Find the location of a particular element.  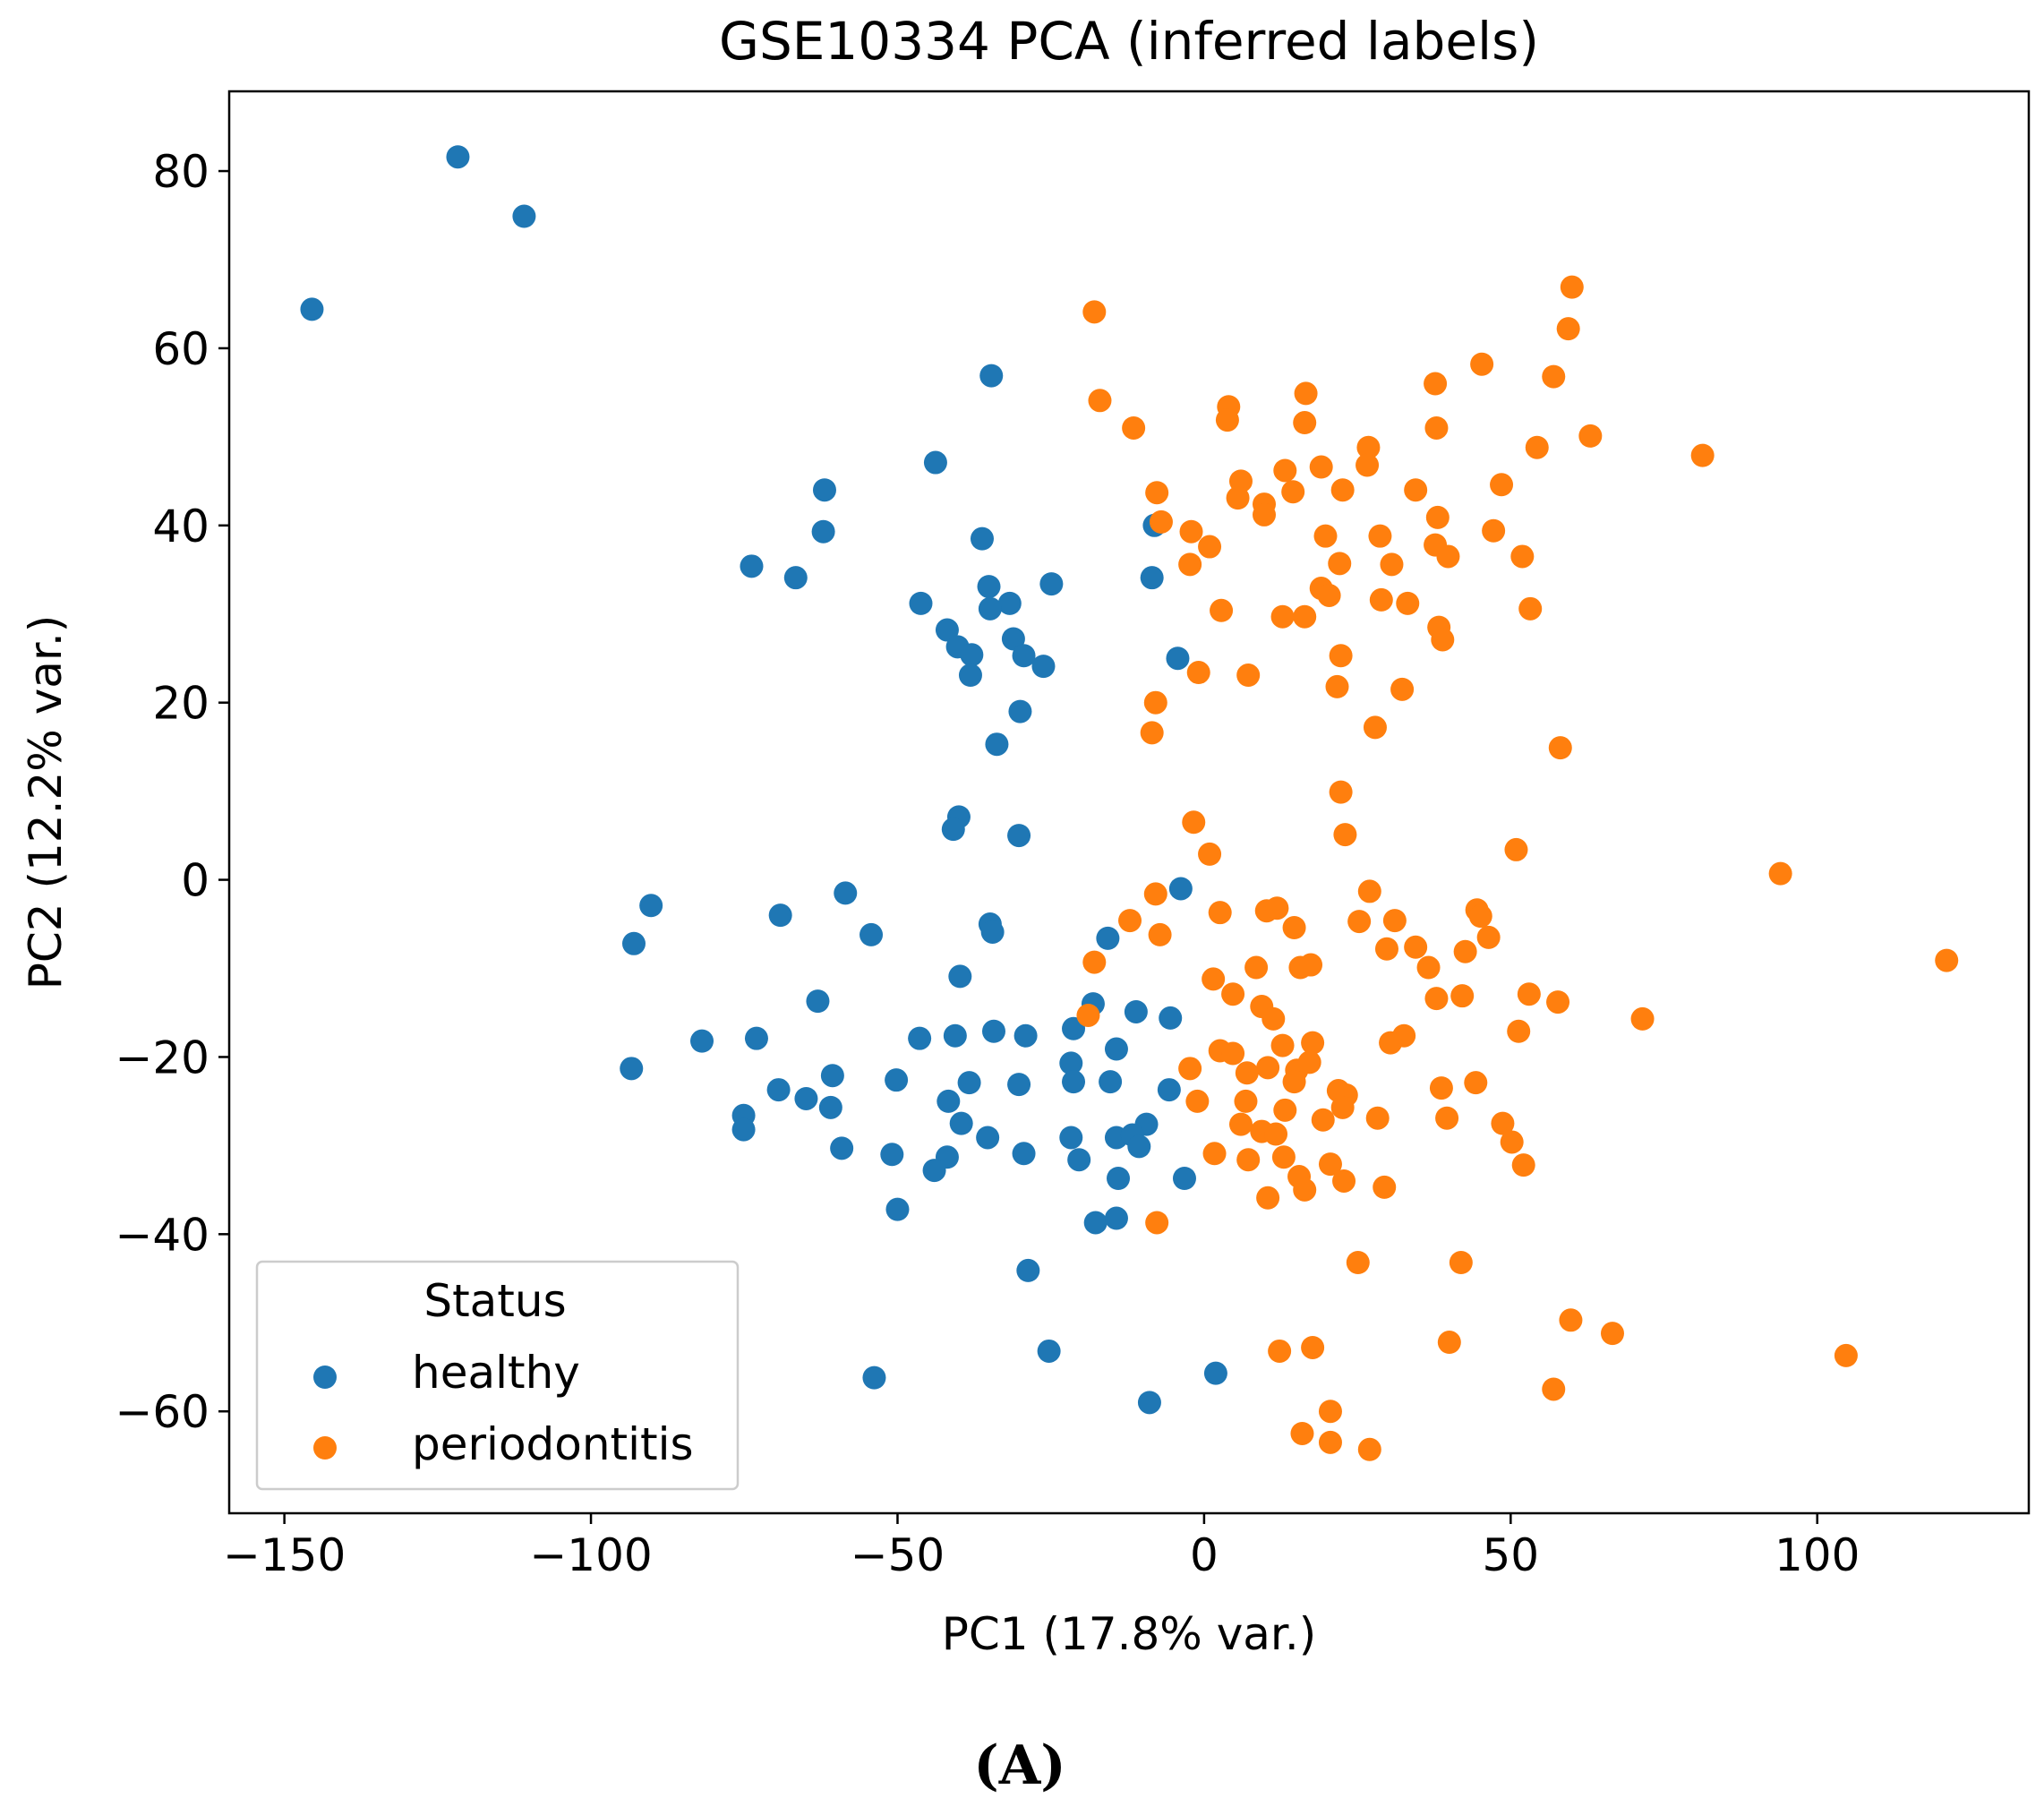

legend-title: Status is located at coordinates (494, 1301).